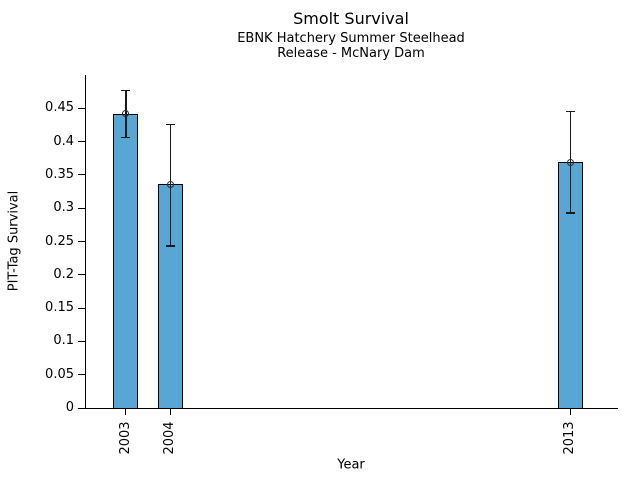  Describe the element at coordinates (351, 53) in the screenshot. I see `chart-subtitle-line2: Release - McNary Dam` at that location.